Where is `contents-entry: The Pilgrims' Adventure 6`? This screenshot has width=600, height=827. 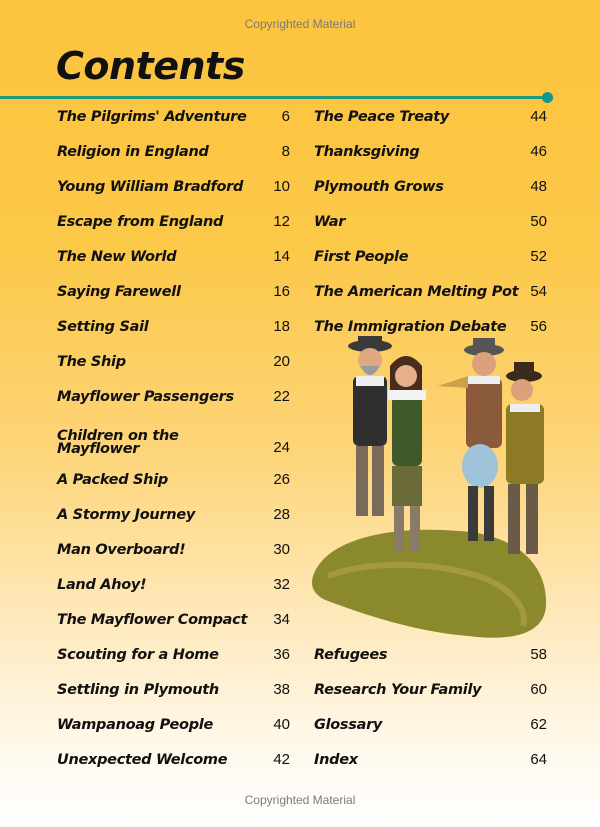 contents-entry: The Pilgrims' Adventure 6 is located at coordinates (173, 116).